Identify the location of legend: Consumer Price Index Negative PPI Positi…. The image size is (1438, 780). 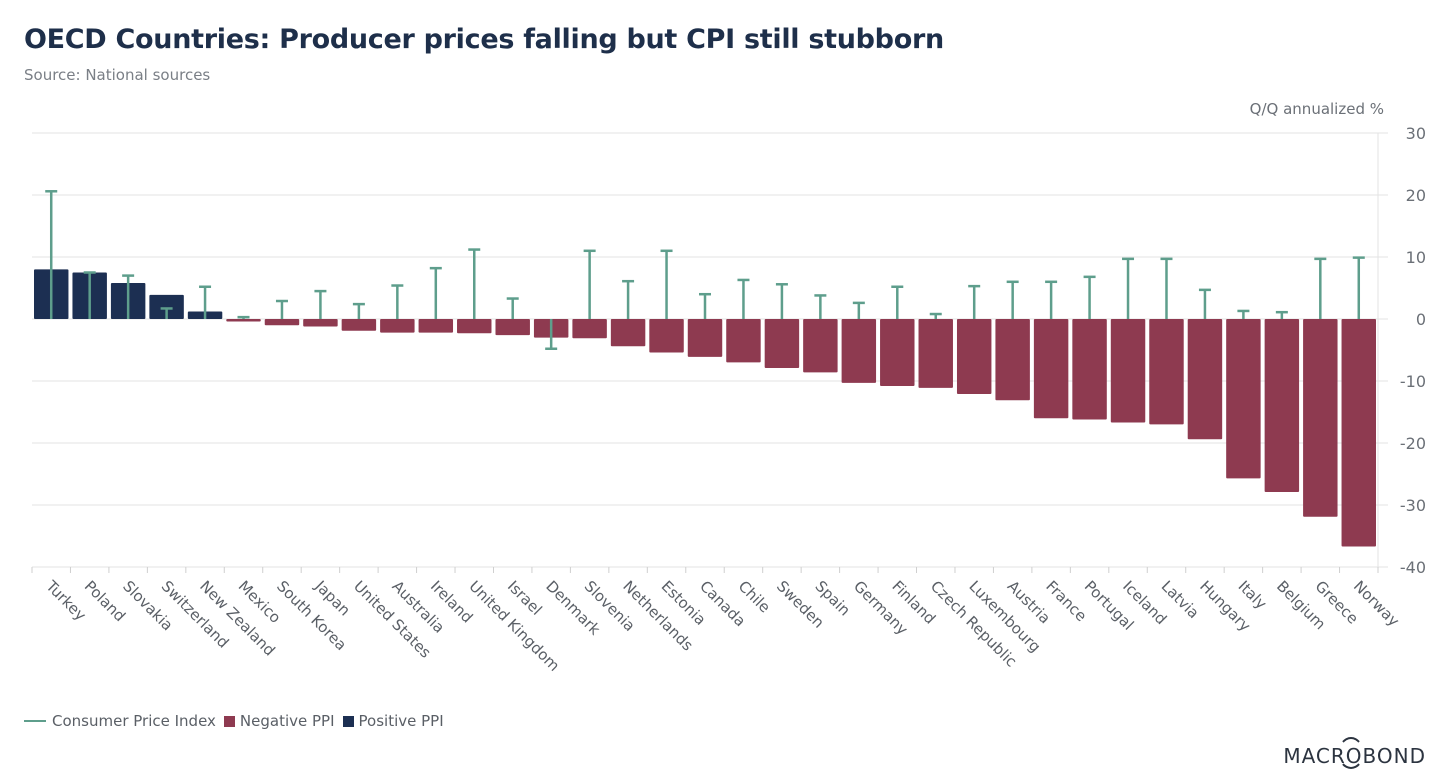
(238, 721).